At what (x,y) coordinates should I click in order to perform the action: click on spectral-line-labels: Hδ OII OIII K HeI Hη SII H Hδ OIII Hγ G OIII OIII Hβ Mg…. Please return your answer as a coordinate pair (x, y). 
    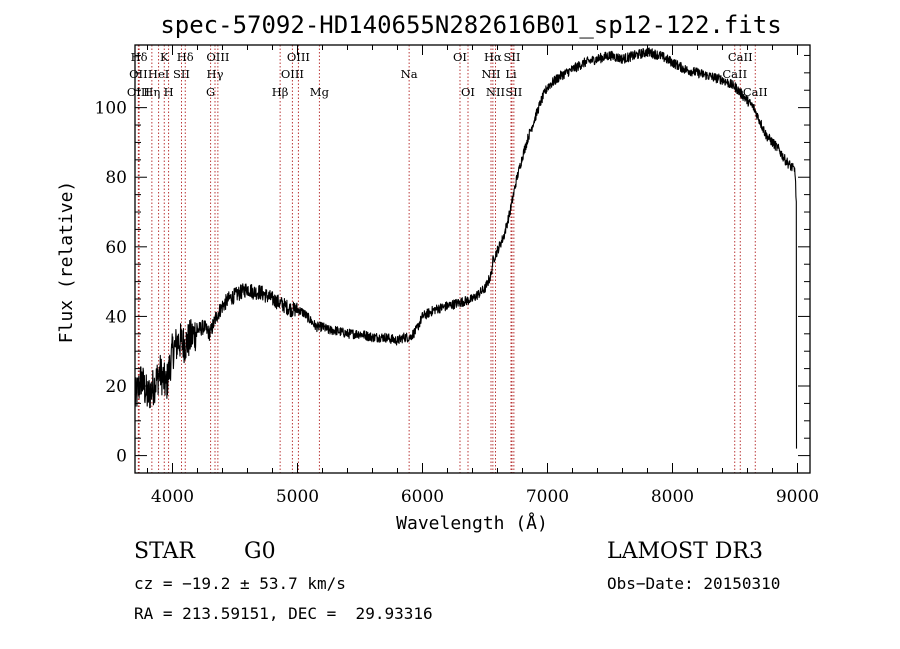
    Looking at the image, I should click on (447, 74).